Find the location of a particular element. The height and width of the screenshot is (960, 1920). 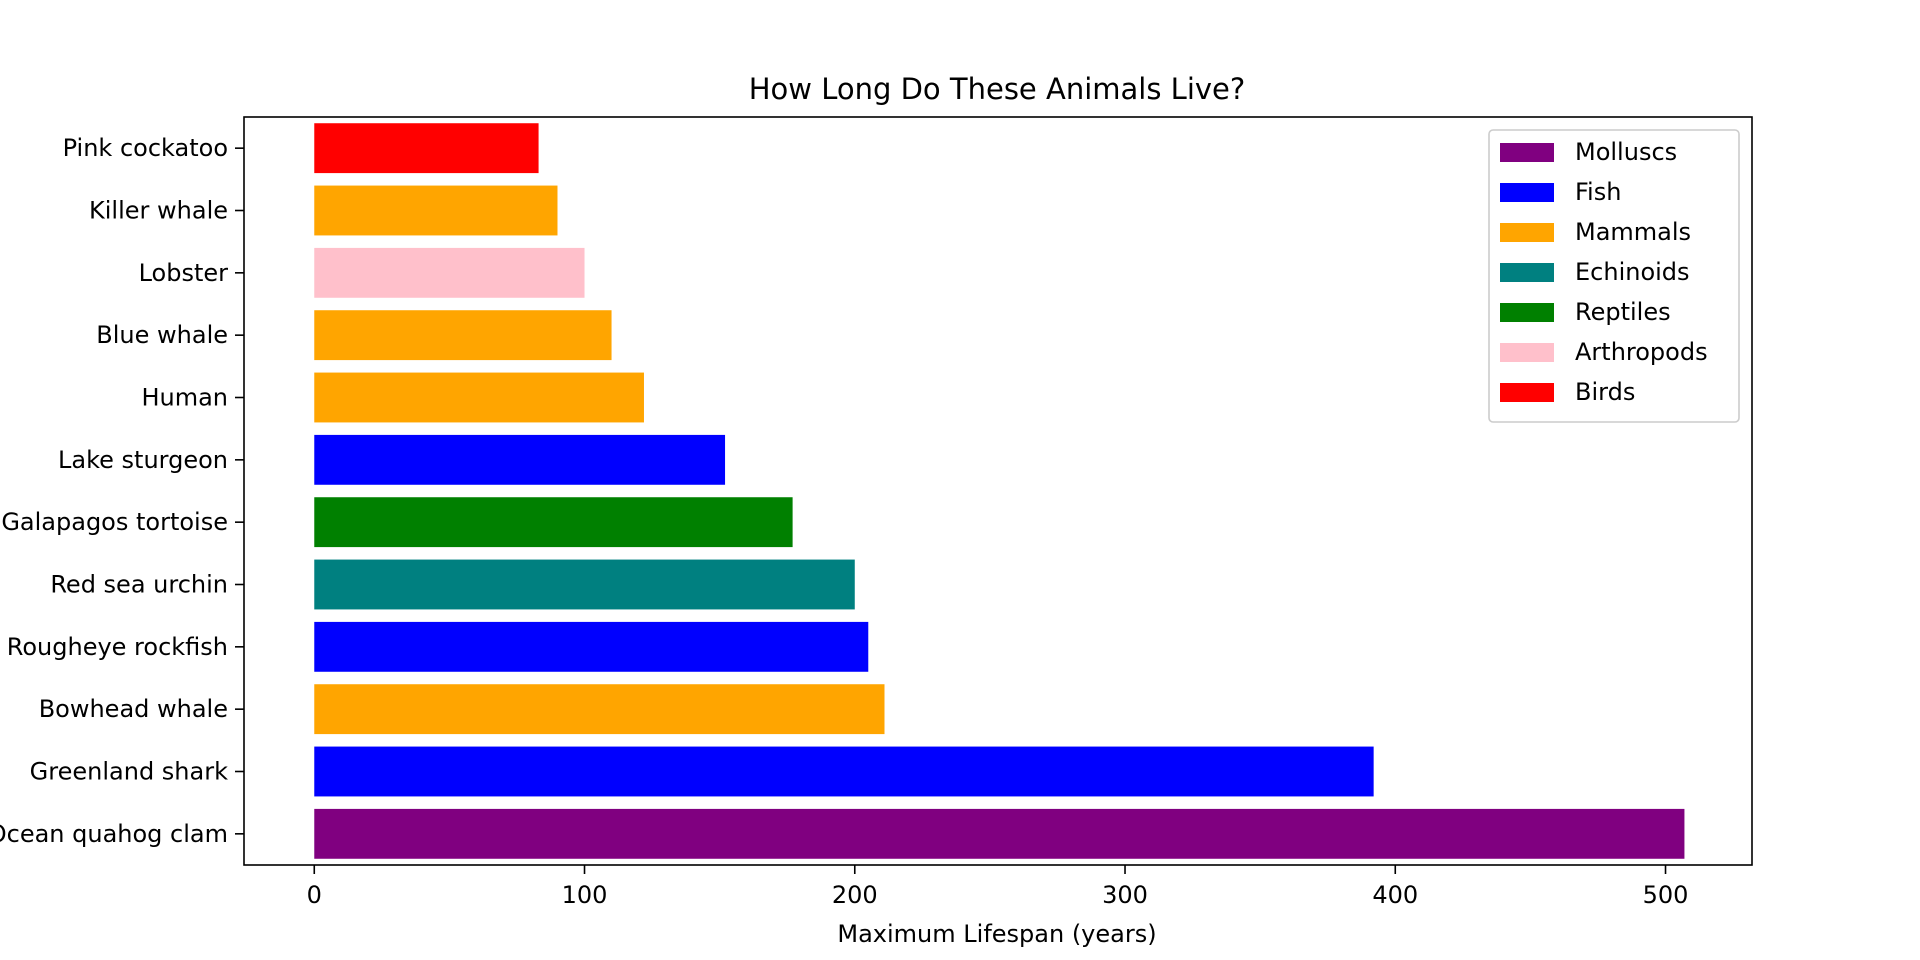

bar-greenland-shark is located at coordinates (844, 771).